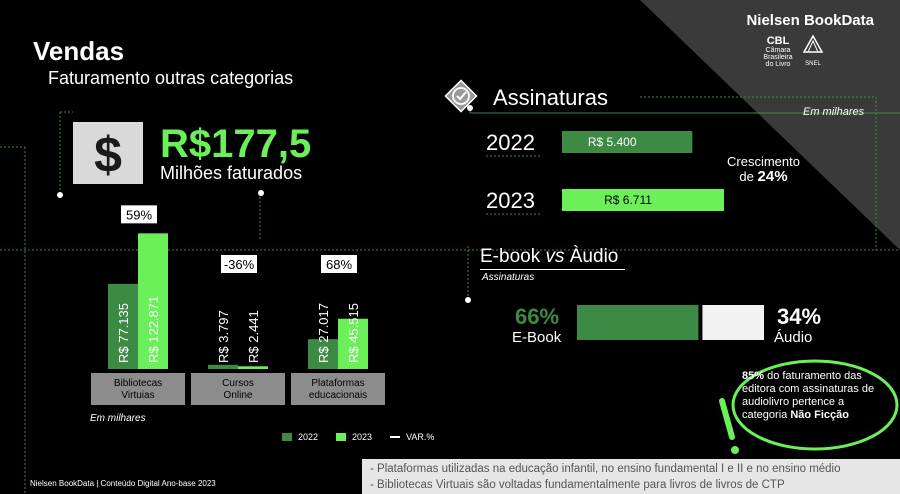  I want to click on legend-swatch-var, so click(395, 437).